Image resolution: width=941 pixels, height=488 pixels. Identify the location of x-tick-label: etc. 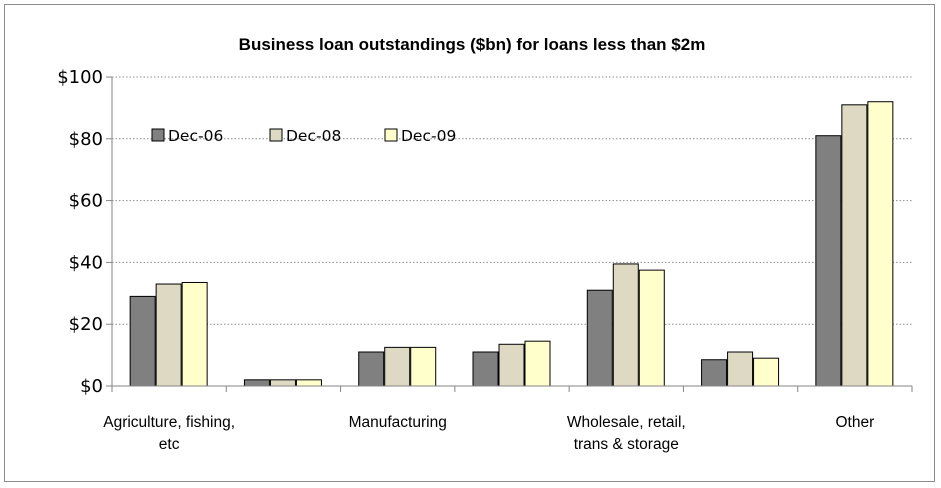
(169, 444).